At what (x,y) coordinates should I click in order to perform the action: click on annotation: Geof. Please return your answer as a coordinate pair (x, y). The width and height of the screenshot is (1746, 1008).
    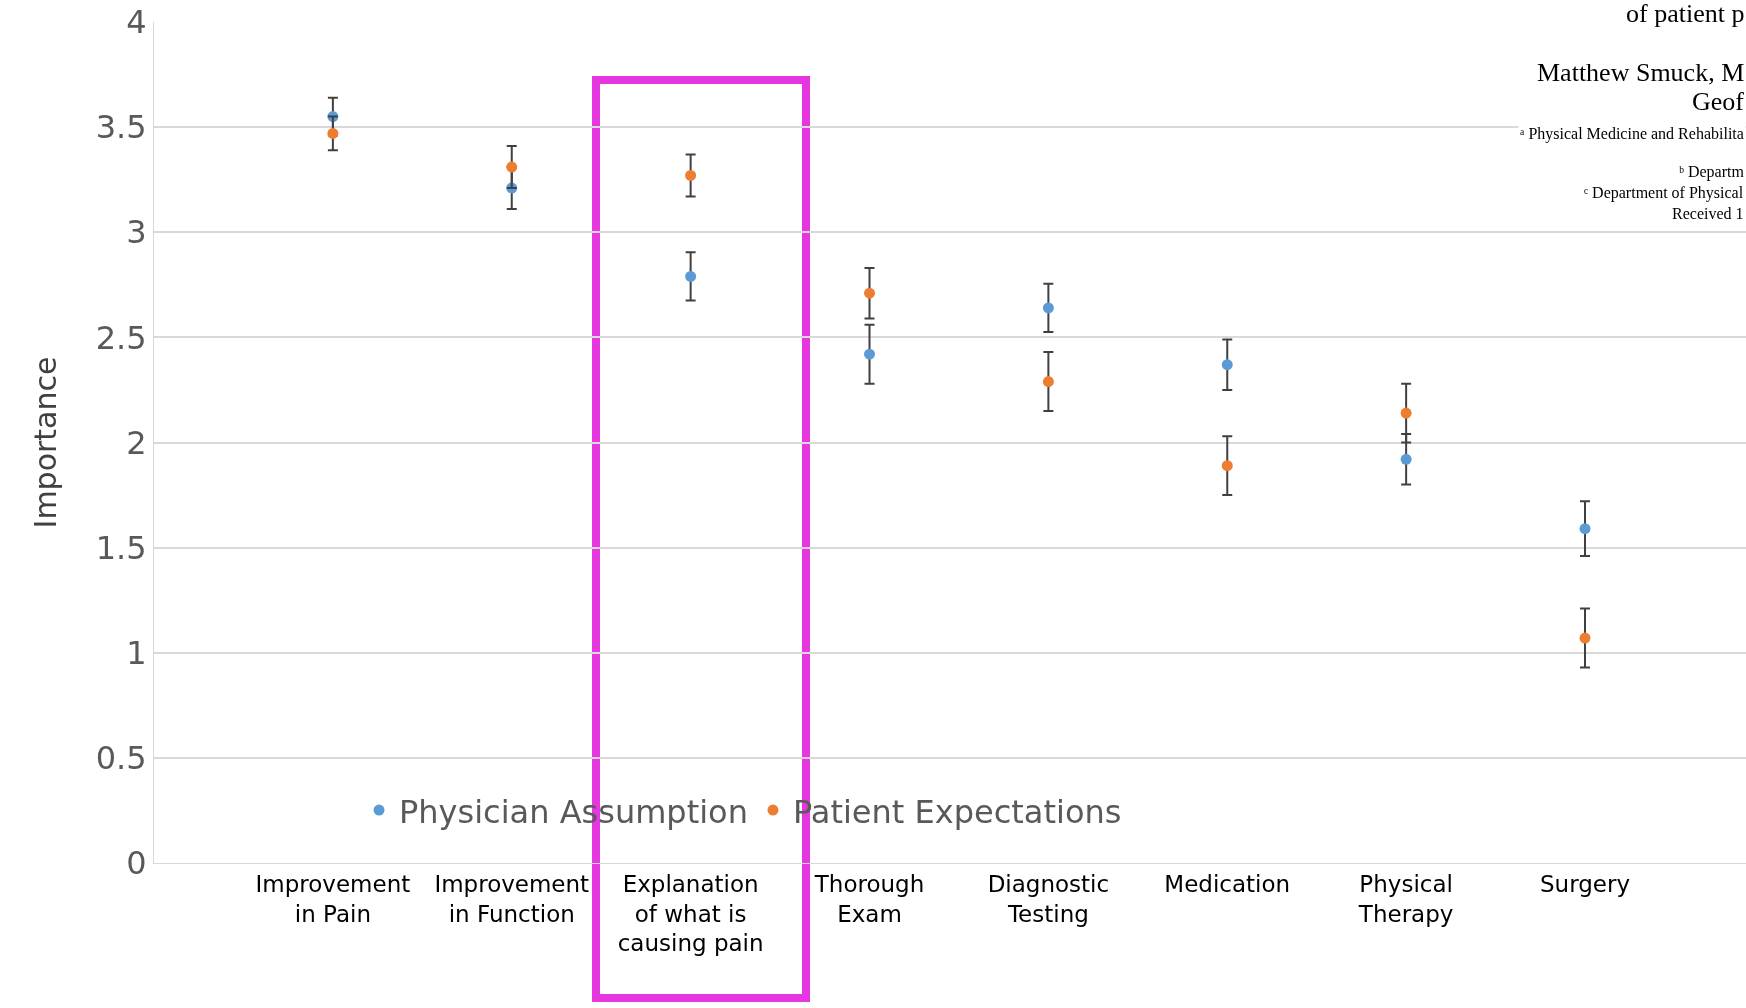
    Looking at the image, I should click on (1718, 101).